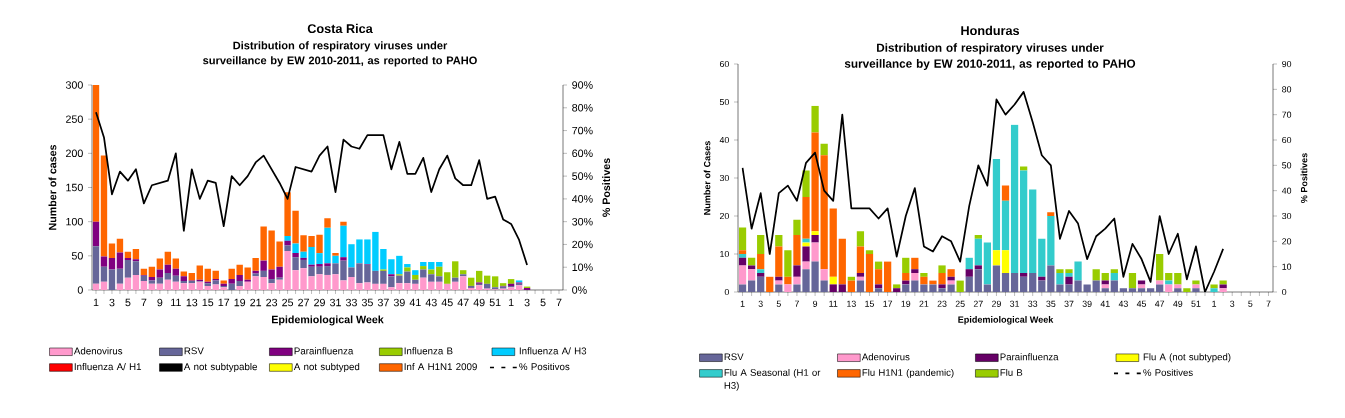 The image size is (1345, 418). I want to click on y2-tick-label: 30%, so click(582, 221).